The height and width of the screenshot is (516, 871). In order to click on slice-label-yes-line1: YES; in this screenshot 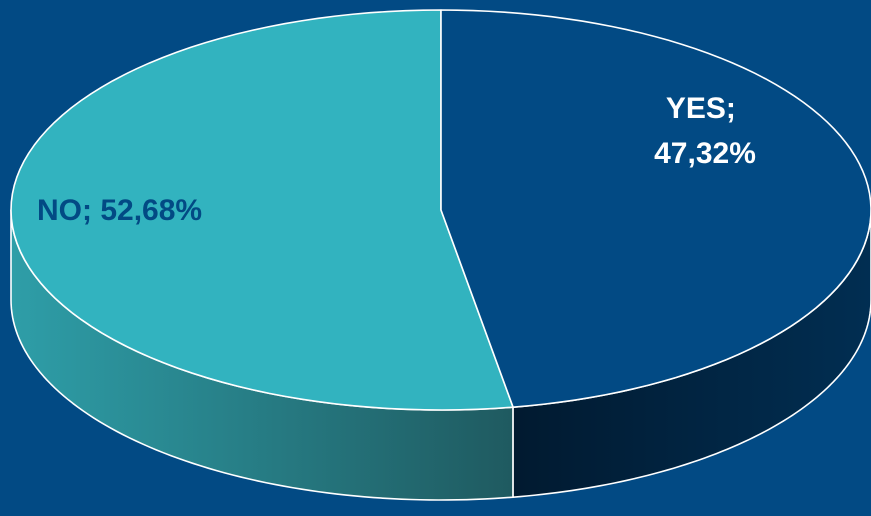, I will do `click(701, 108)`.